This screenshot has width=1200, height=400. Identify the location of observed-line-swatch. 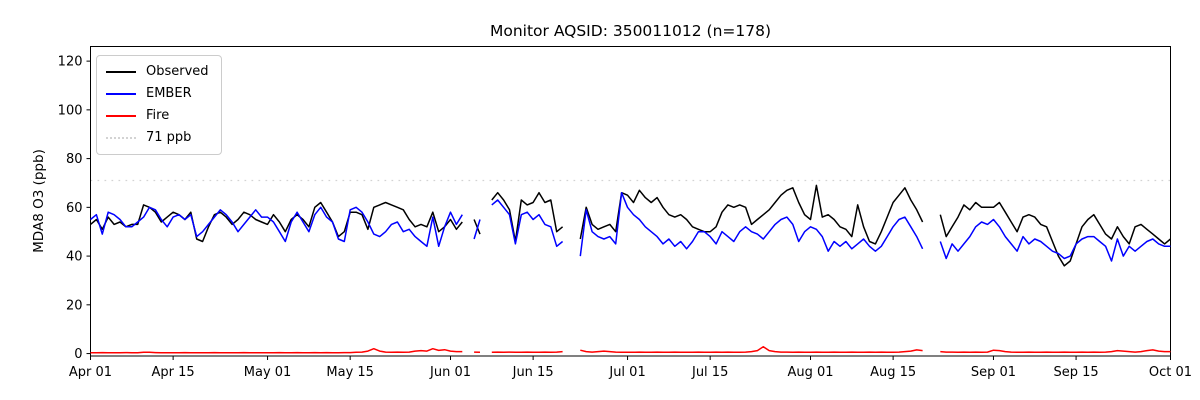
(121, 72).